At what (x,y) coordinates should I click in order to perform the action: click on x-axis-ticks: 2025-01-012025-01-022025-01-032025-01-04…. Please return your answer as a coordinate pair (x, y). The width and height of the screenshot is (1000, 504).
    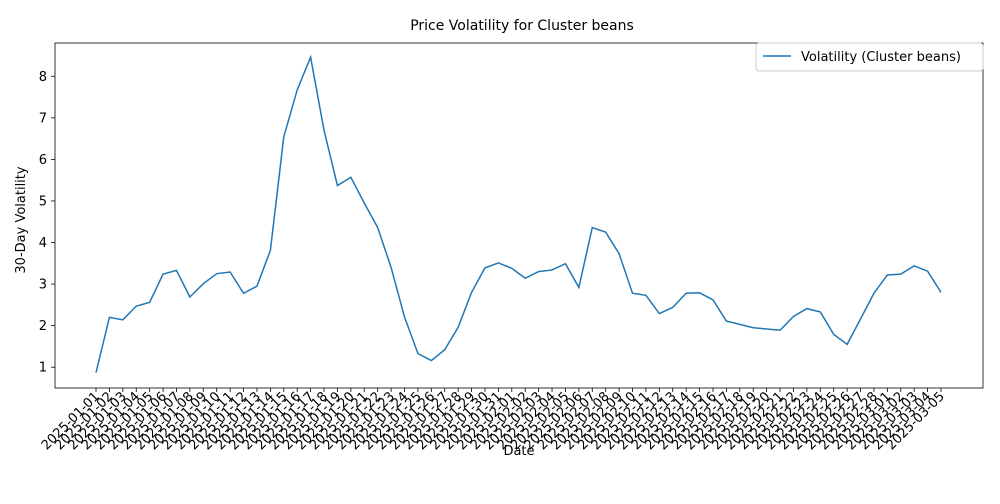
    Looking at the image, I should click on (493, 420).